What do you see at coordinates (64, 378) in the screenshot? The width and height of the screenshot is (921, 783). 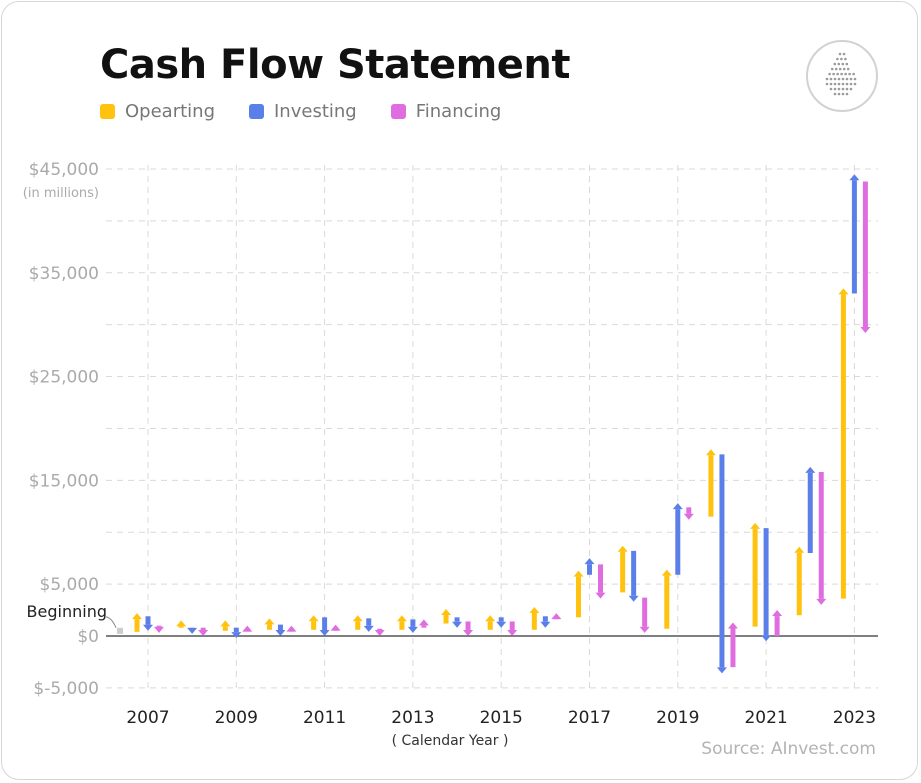 I see `y-tick-label: $25,000` at bounding box center [64, 378].